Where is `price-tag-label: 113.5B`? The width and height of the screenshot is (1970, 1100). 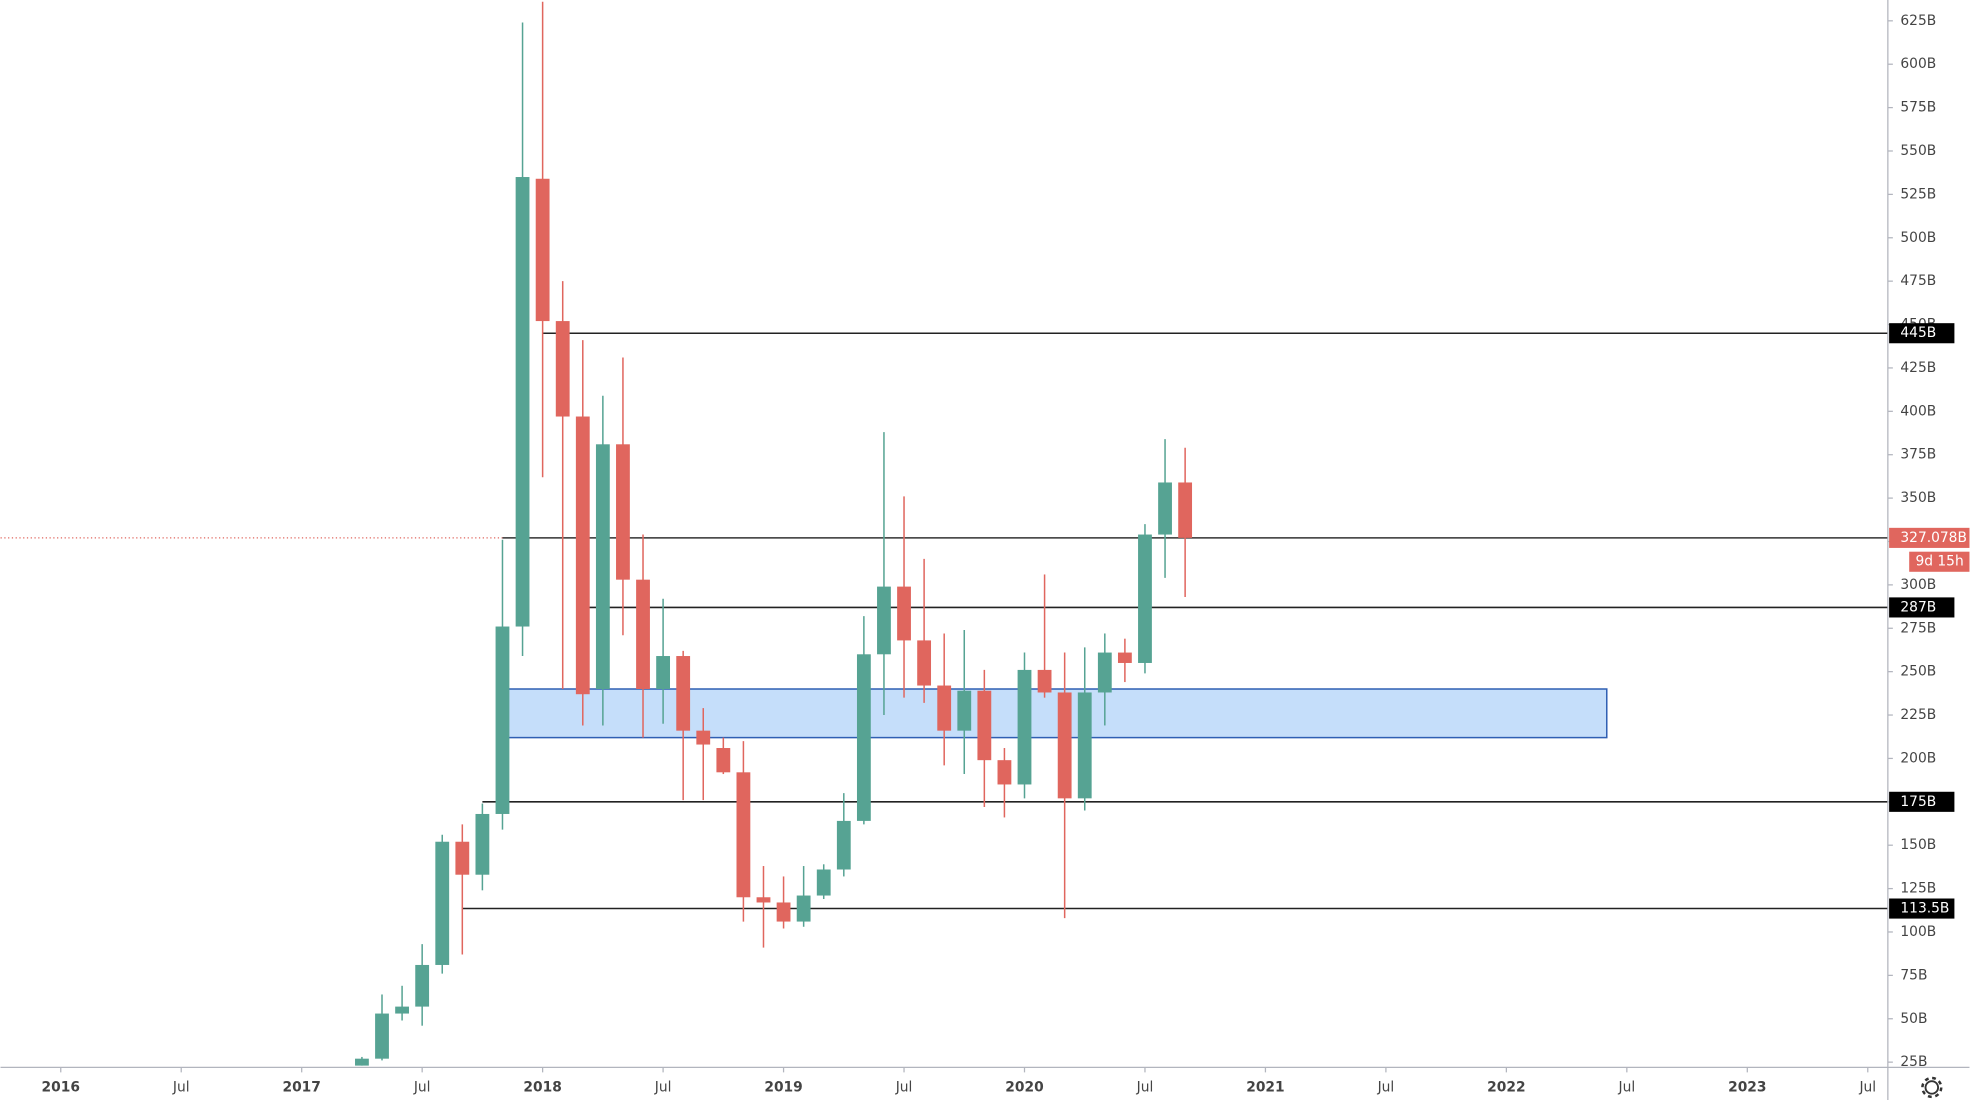
price-tag-label: 113.5B is located at coordinates (1924, 909).